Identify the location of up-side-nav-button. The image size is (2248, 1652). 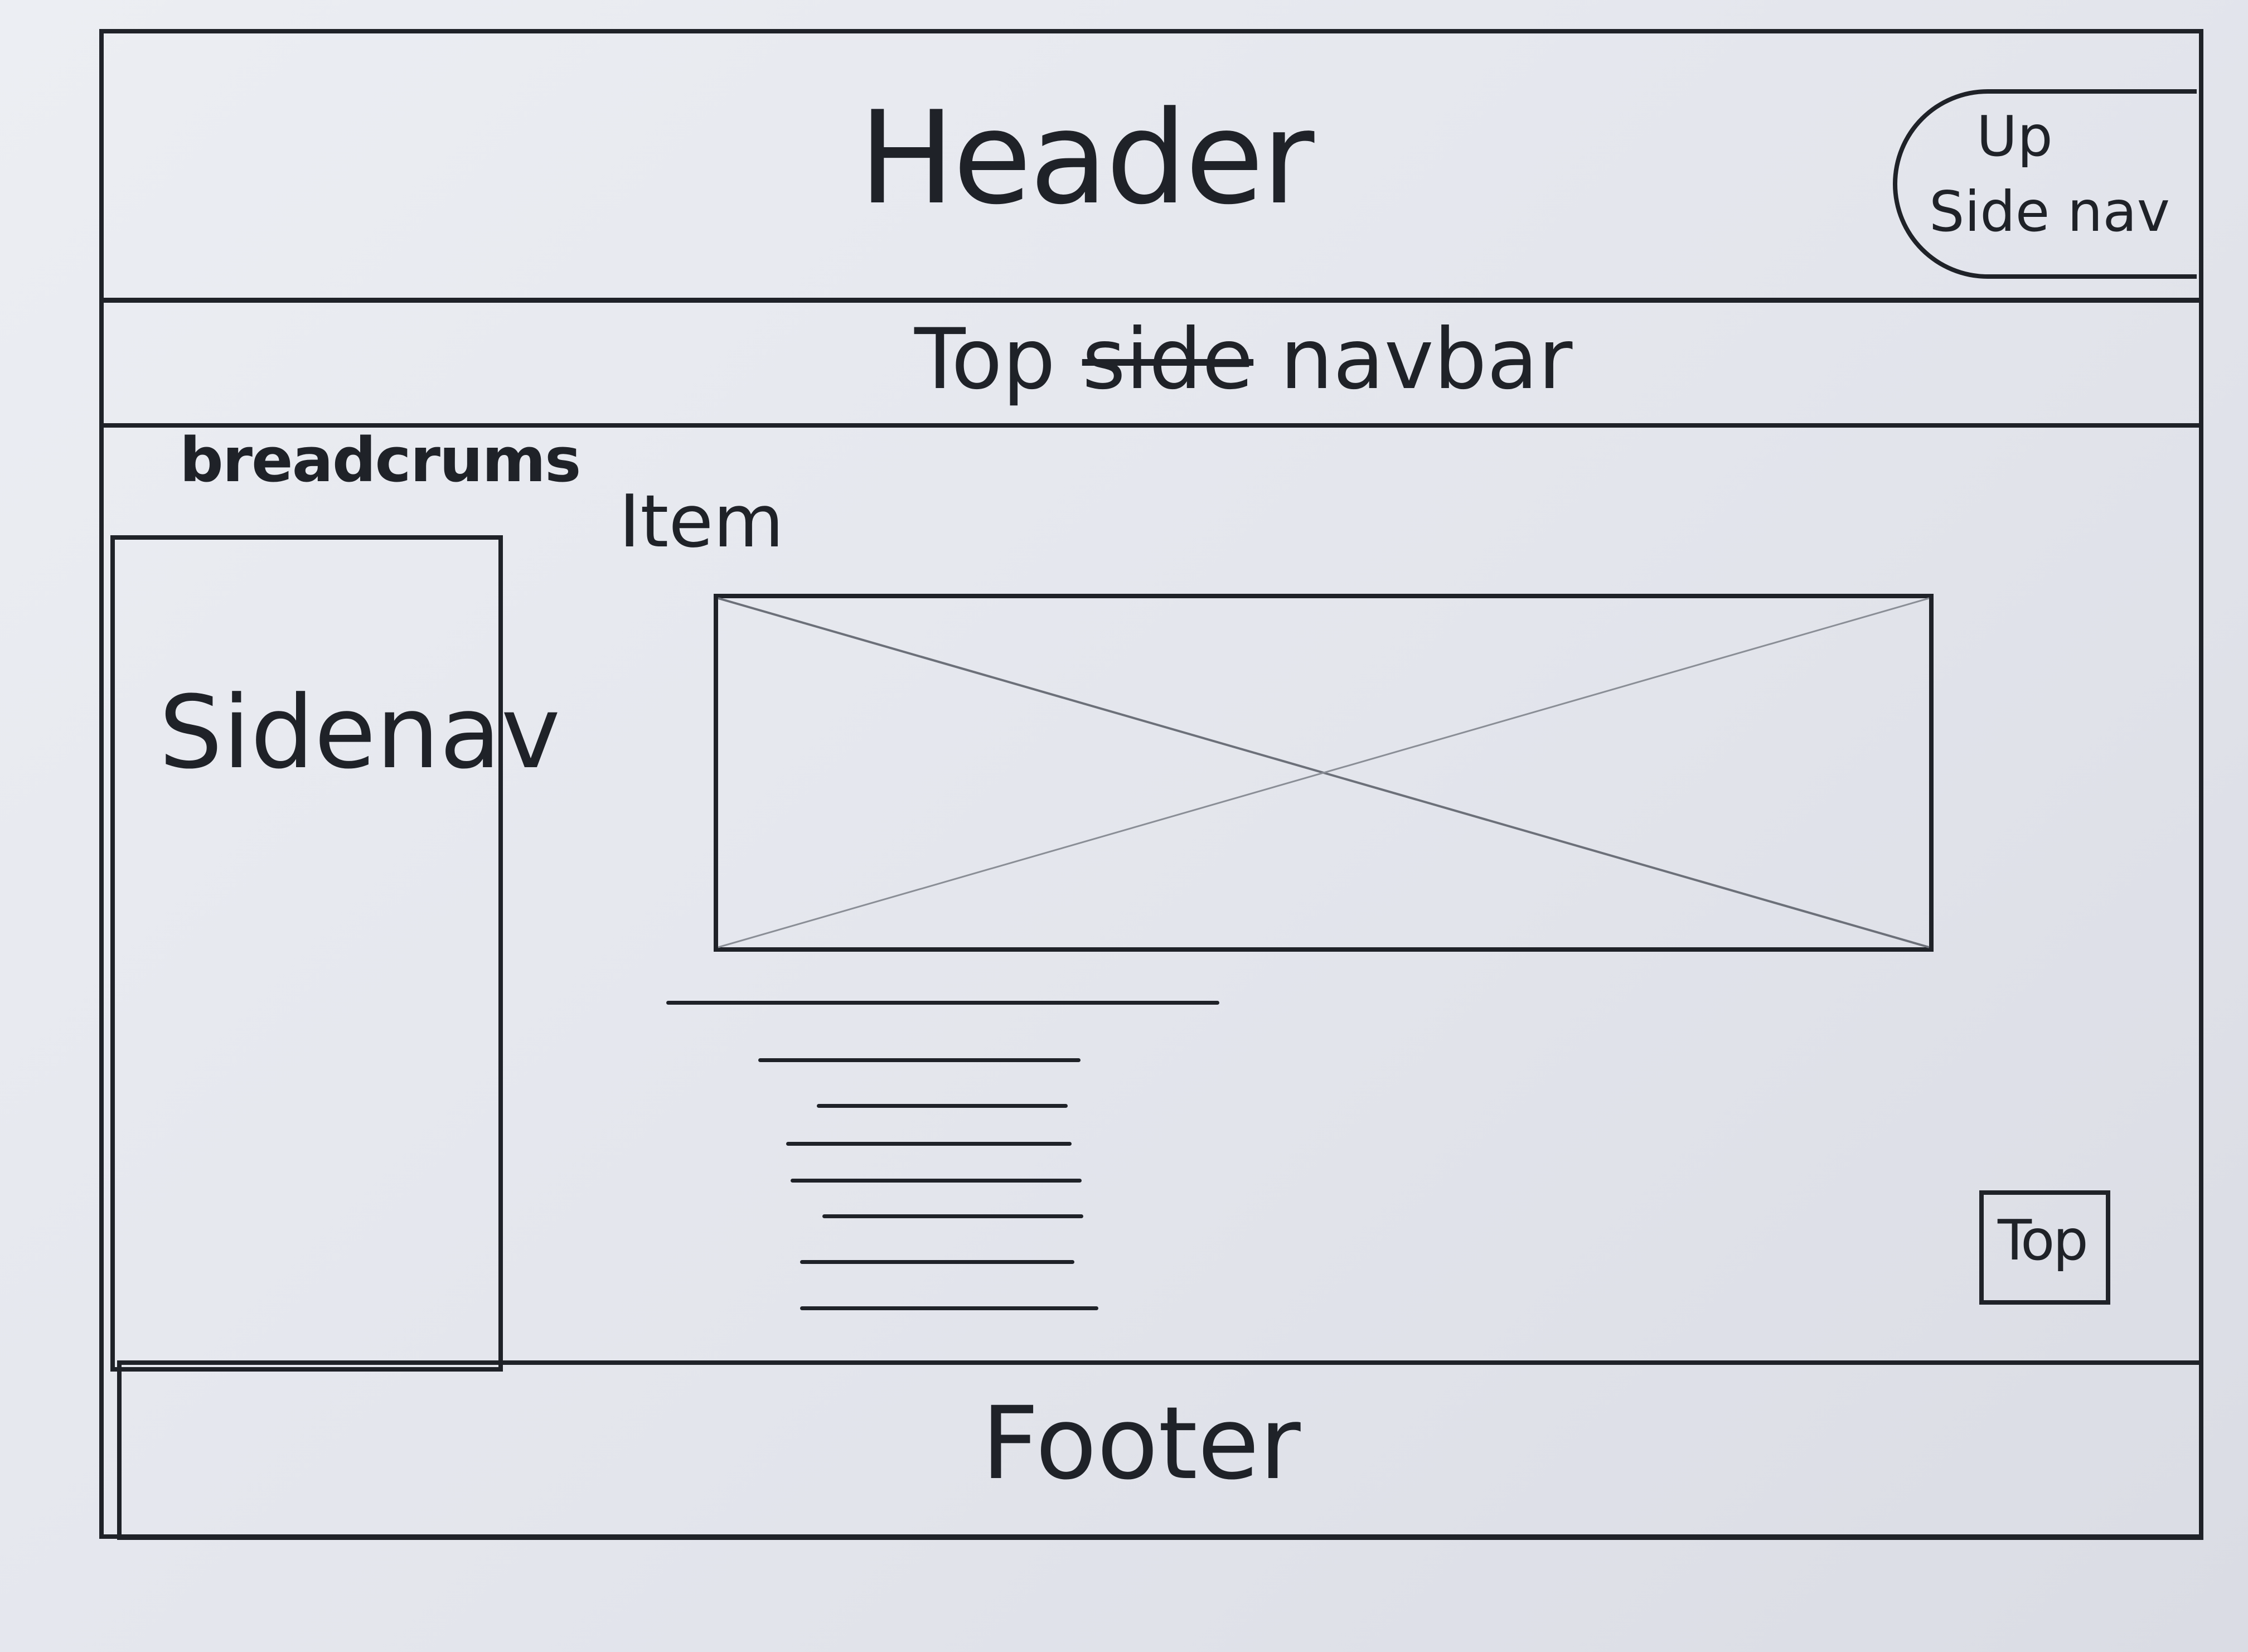
(2045, 184).